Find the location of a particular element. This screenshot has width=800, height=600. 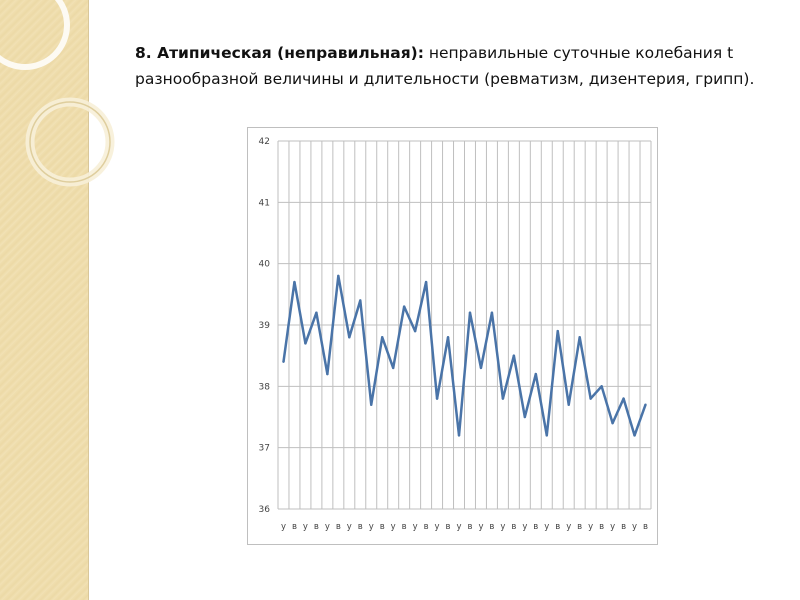

y-tick-label: 36 is located at coordinates (265, 510).